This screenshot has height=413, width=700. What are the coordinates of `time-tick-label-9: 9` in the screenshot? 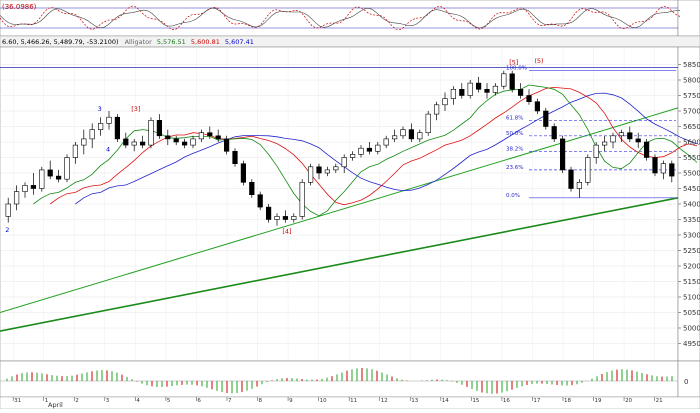 It's located at (291, 401).